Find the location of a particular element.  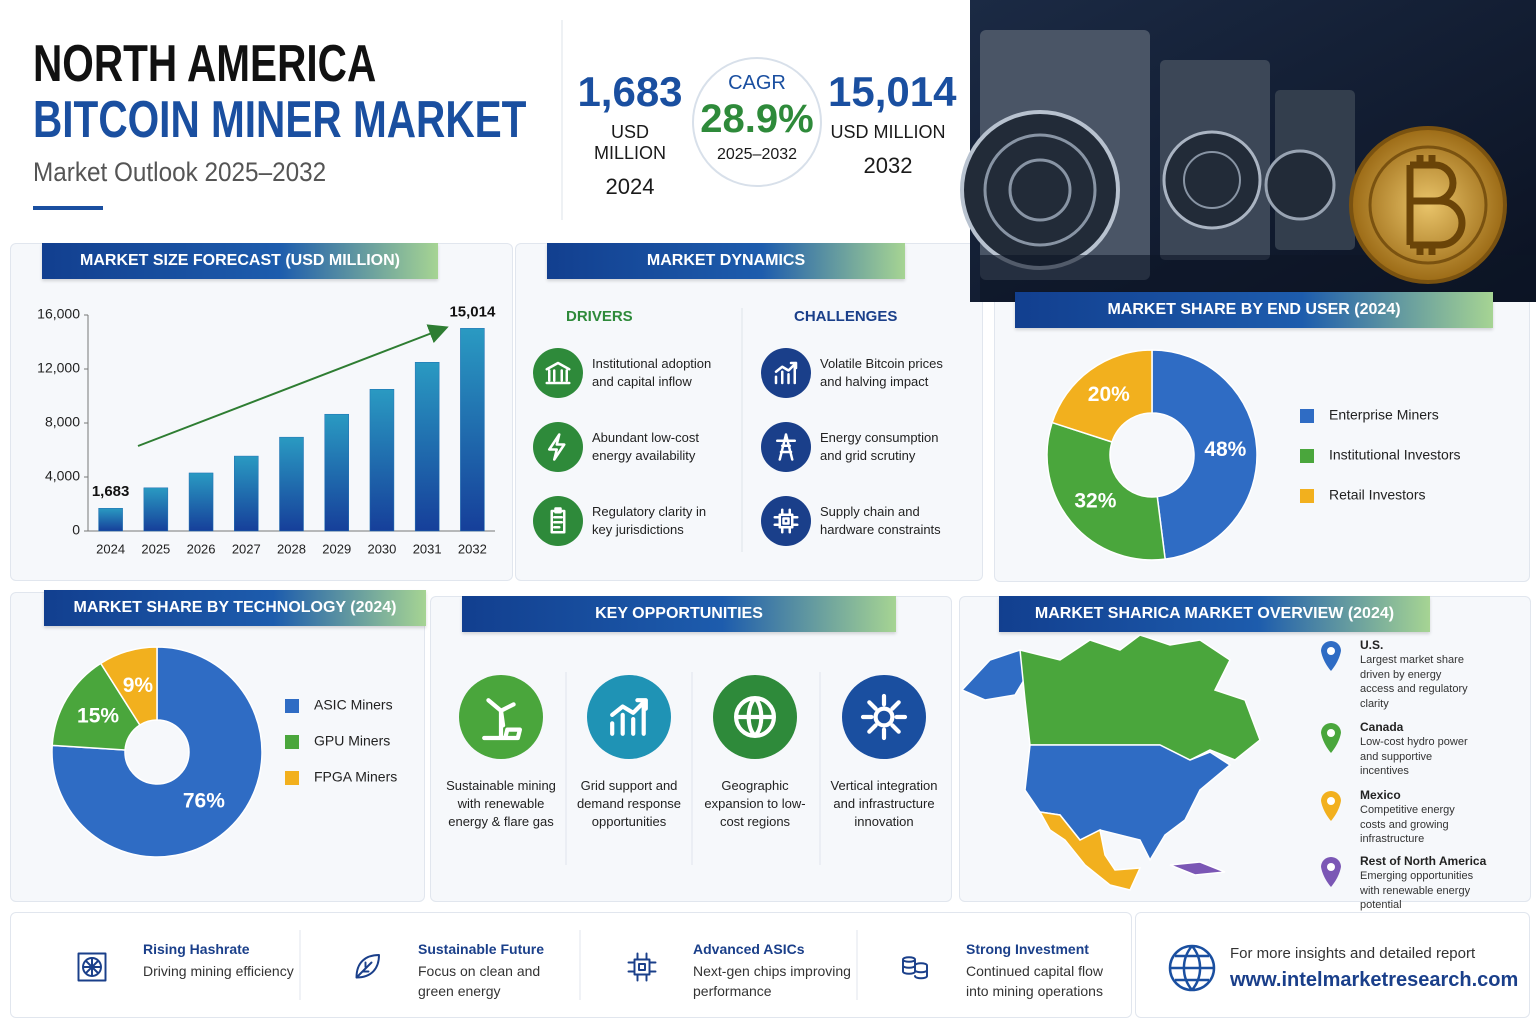

north-america-map is located at coordinates (1110, 762).